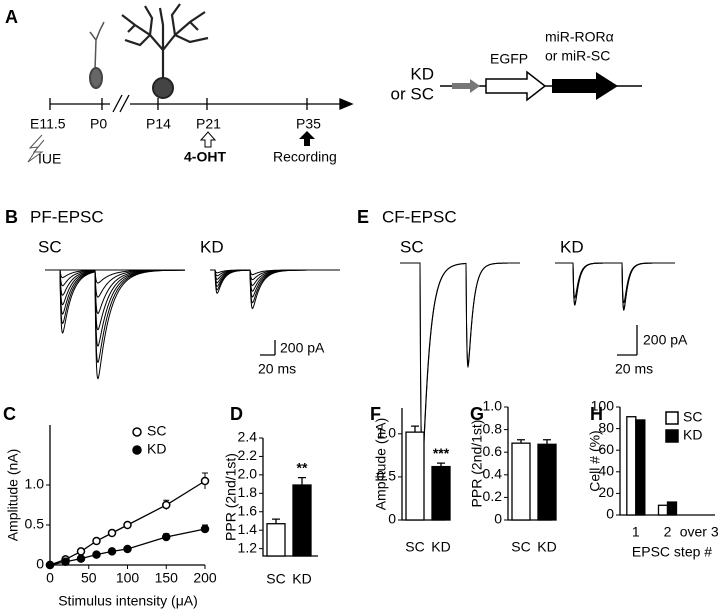  I want to click on timeline-label: P35, so click(308, 124).